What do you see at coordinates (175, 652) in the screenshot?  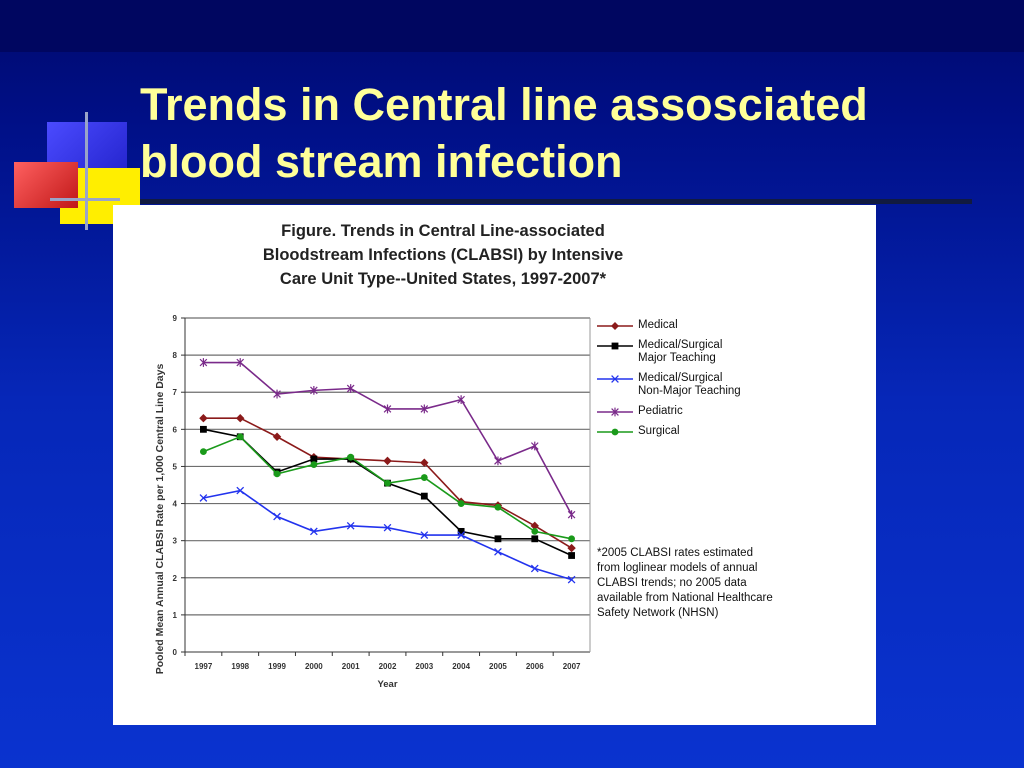 I see `y-tick-label: 0` at bounding box center [175, 652].